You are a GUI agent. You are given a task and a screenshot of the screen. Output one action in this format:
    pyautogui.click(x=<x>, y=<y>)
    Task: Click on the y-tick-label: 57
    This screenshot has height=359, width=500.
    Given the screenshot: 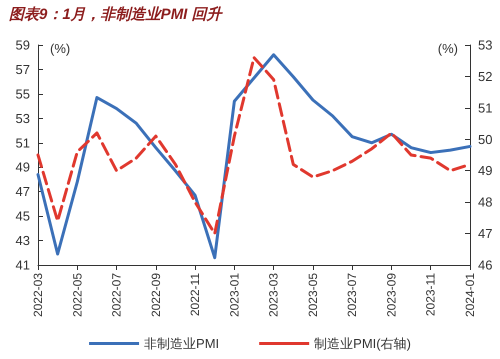 What is the action you would take?
    pyautogui.click(x=23, y=69)
    